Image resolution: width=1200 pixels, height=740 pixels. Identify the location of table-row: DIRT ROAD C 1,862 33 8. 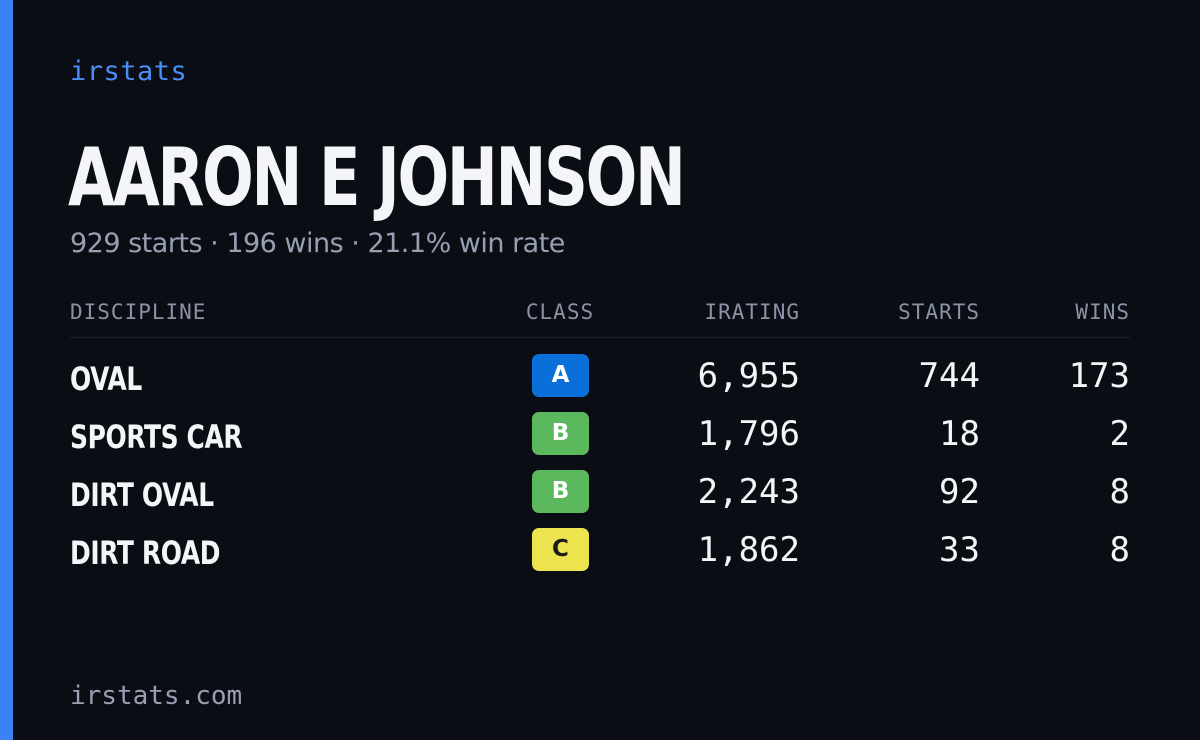
(600, 557).